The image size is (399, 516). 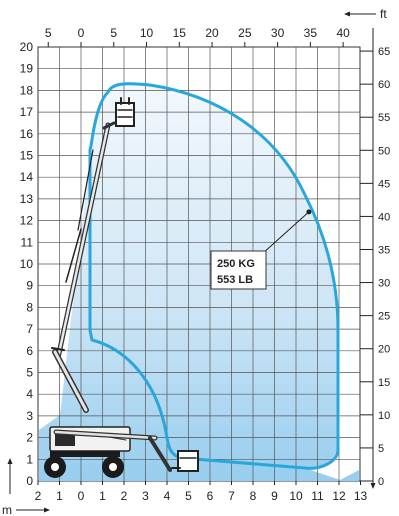 What do you see at coordinates (29, 286) in the screenshot?
I see `left-tick-label: 9` at bounding box center [29, 286].